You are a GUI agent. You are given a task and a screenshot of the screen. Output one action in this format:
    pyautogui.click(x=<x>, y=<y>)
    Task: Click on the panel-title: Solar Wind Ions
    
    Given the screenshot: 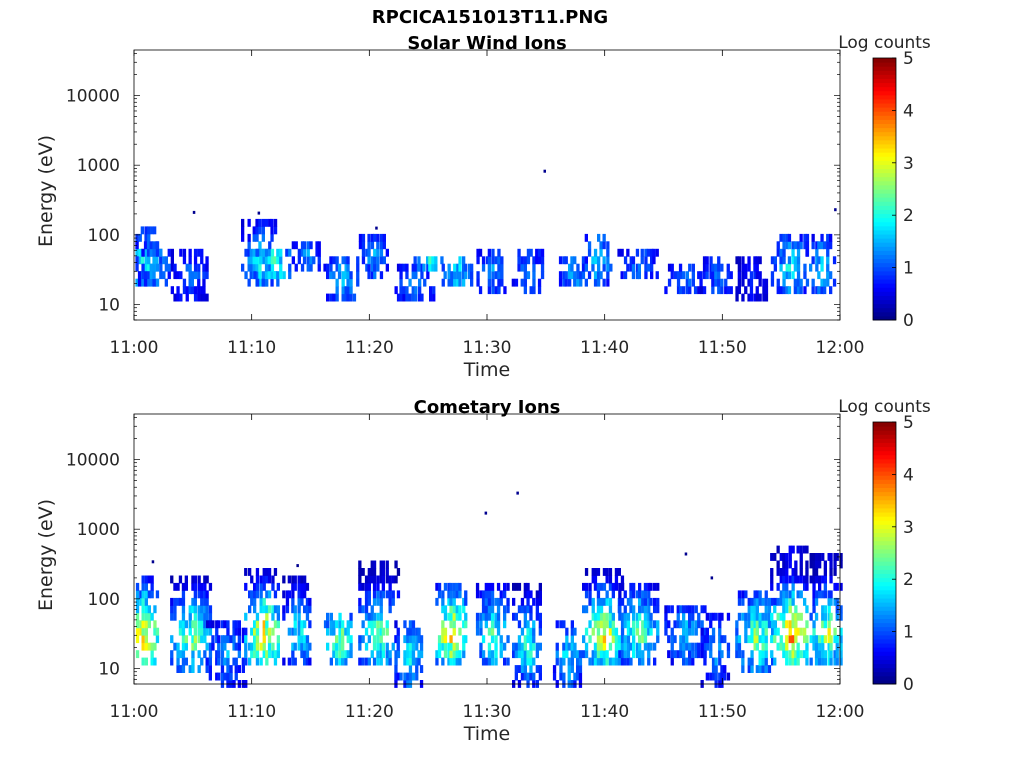 What is the action you would take?
    pyautogui.click(x=486, y=43)
    